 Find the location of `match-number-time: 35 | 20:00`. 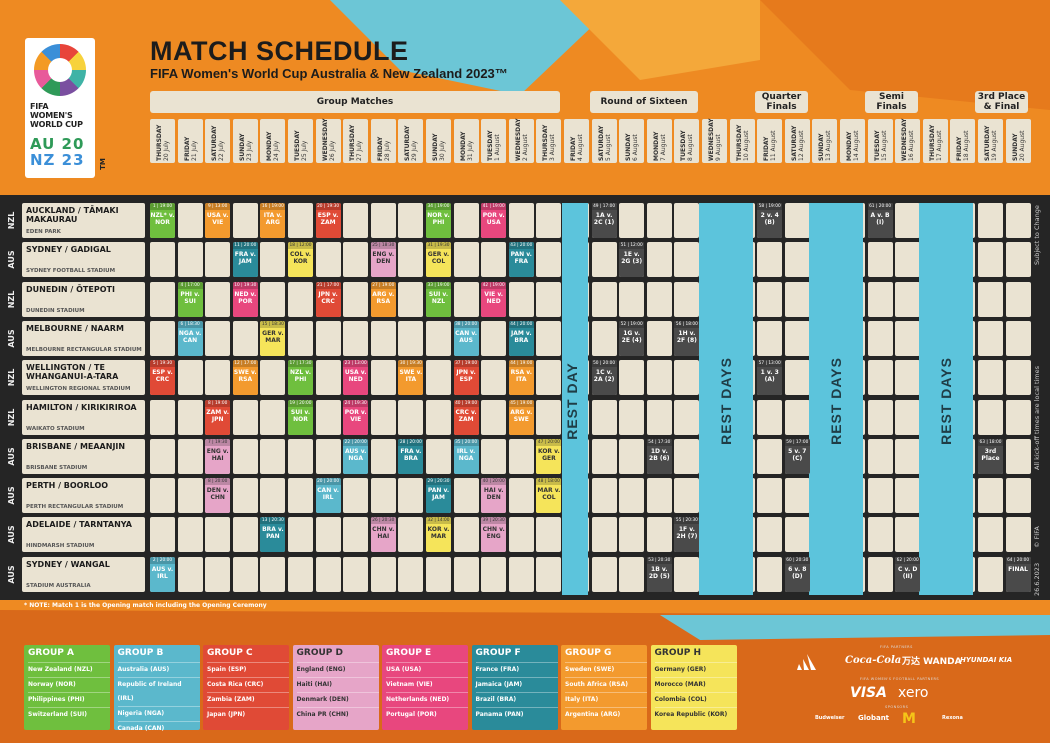

match-number-time: 35 | 20:00 is located at coordinates (466, 442).